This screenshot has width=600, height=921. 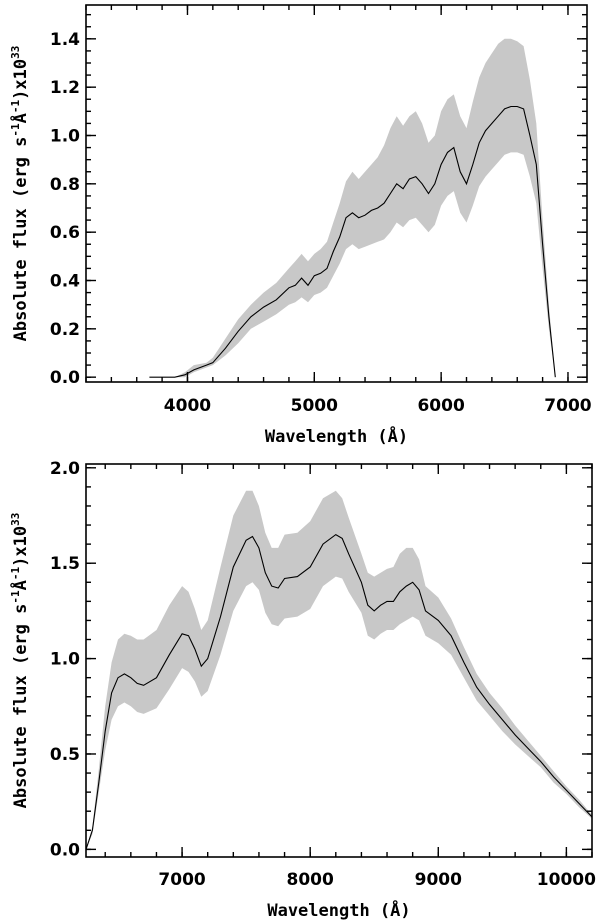 I want to click on y-tick-label: 0.2, so click(x=65, y=330).